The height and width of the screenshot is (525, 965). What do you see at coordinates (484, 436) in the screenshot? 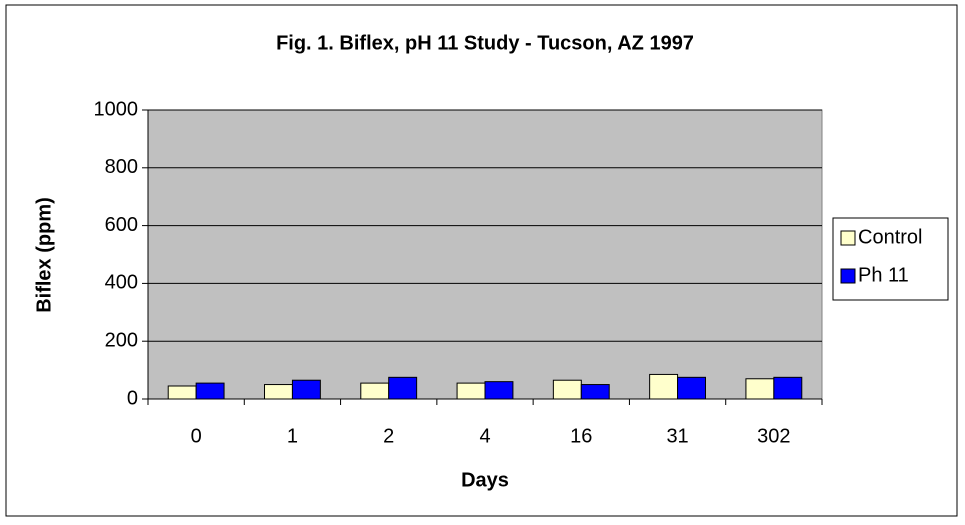
I see `x-tick-label: 4` at bounding box center [484, 436].